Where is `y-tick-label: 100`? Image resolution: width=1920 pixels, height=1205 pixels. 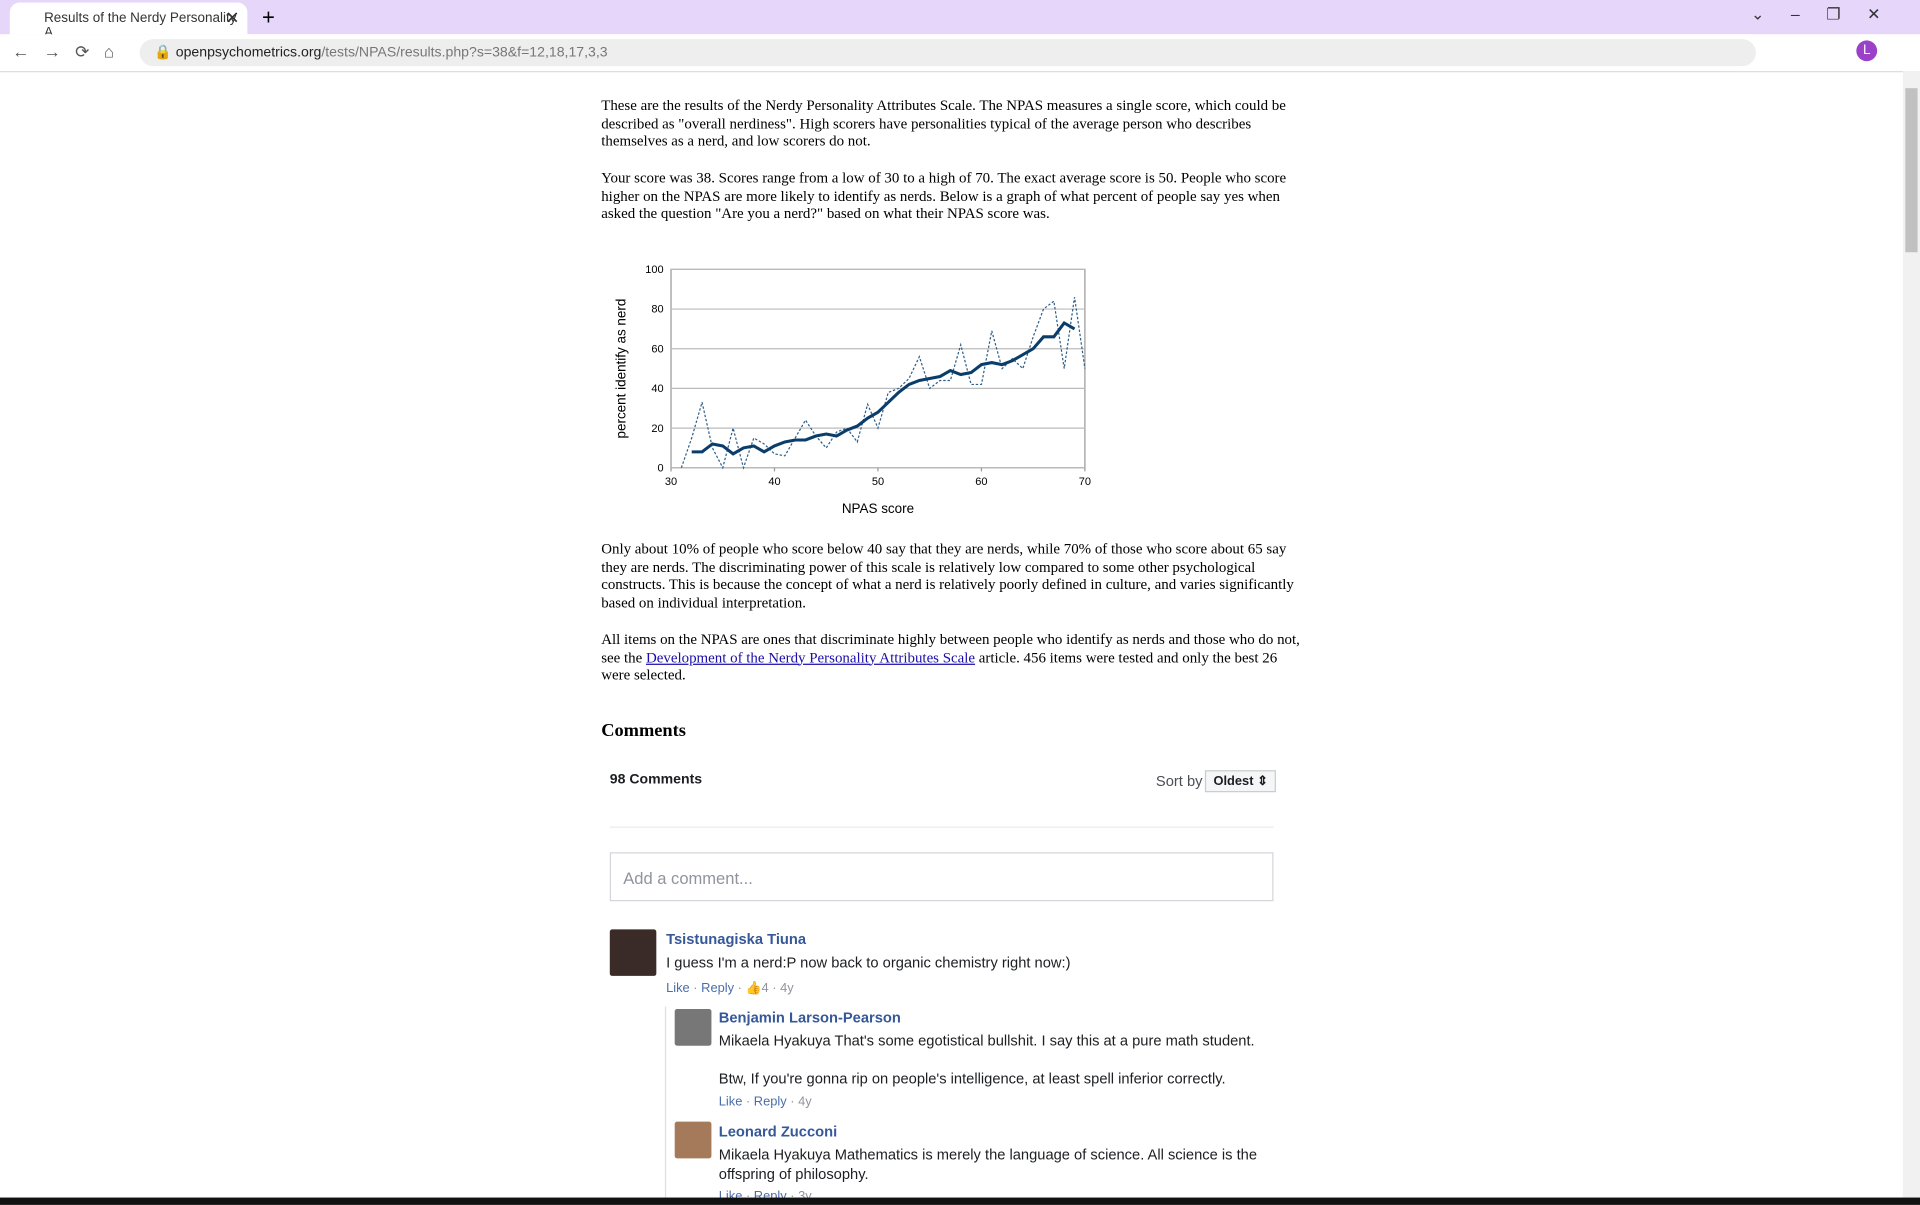 y-tick-label: 100 is located at coordinates (654, 270).